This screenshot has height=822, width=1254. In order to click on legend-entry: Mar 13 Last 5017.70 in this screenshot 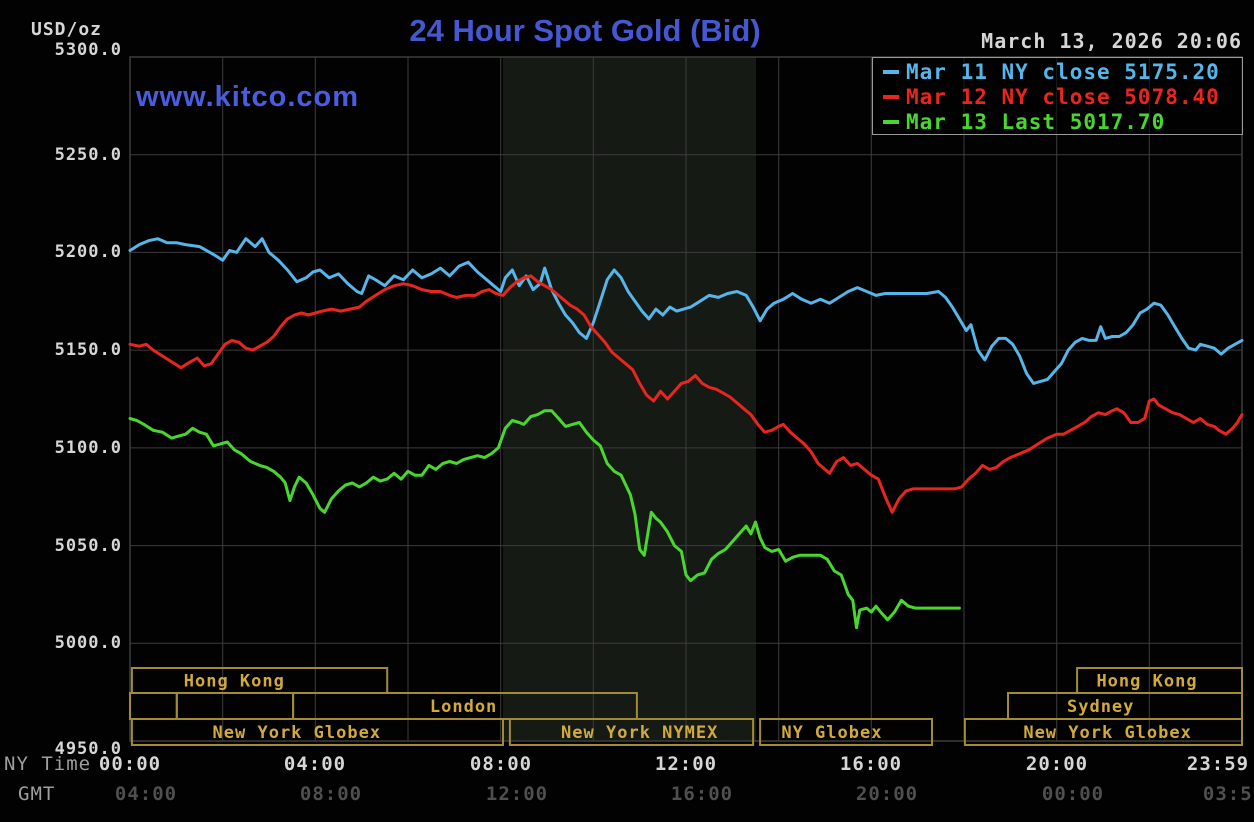, I will do `click(1057, 121)`.